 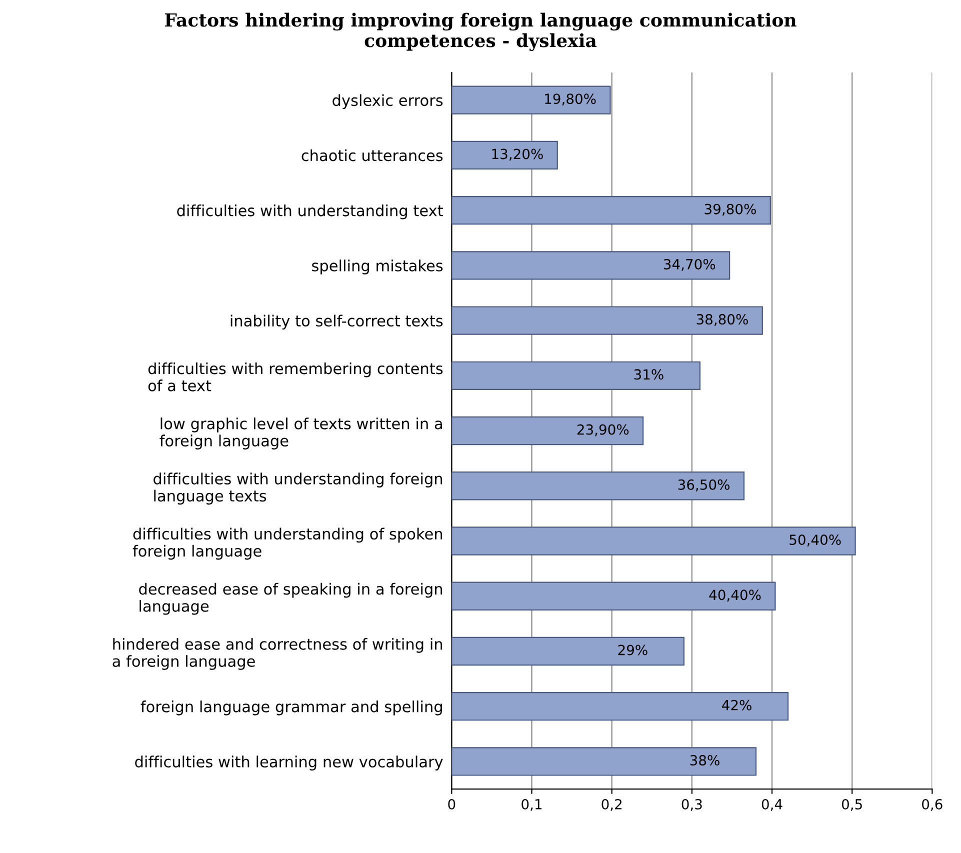 I want to click on x-tick-label: 0,6, so click(x=932, y=804).